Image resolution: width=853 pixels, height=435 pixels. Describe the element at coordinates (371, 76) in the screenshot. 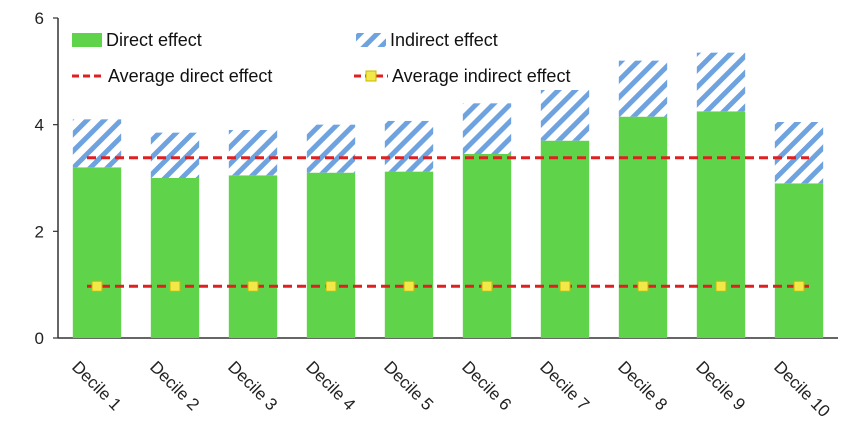

I see `legend-marker-average-indirect-effect` at that location.